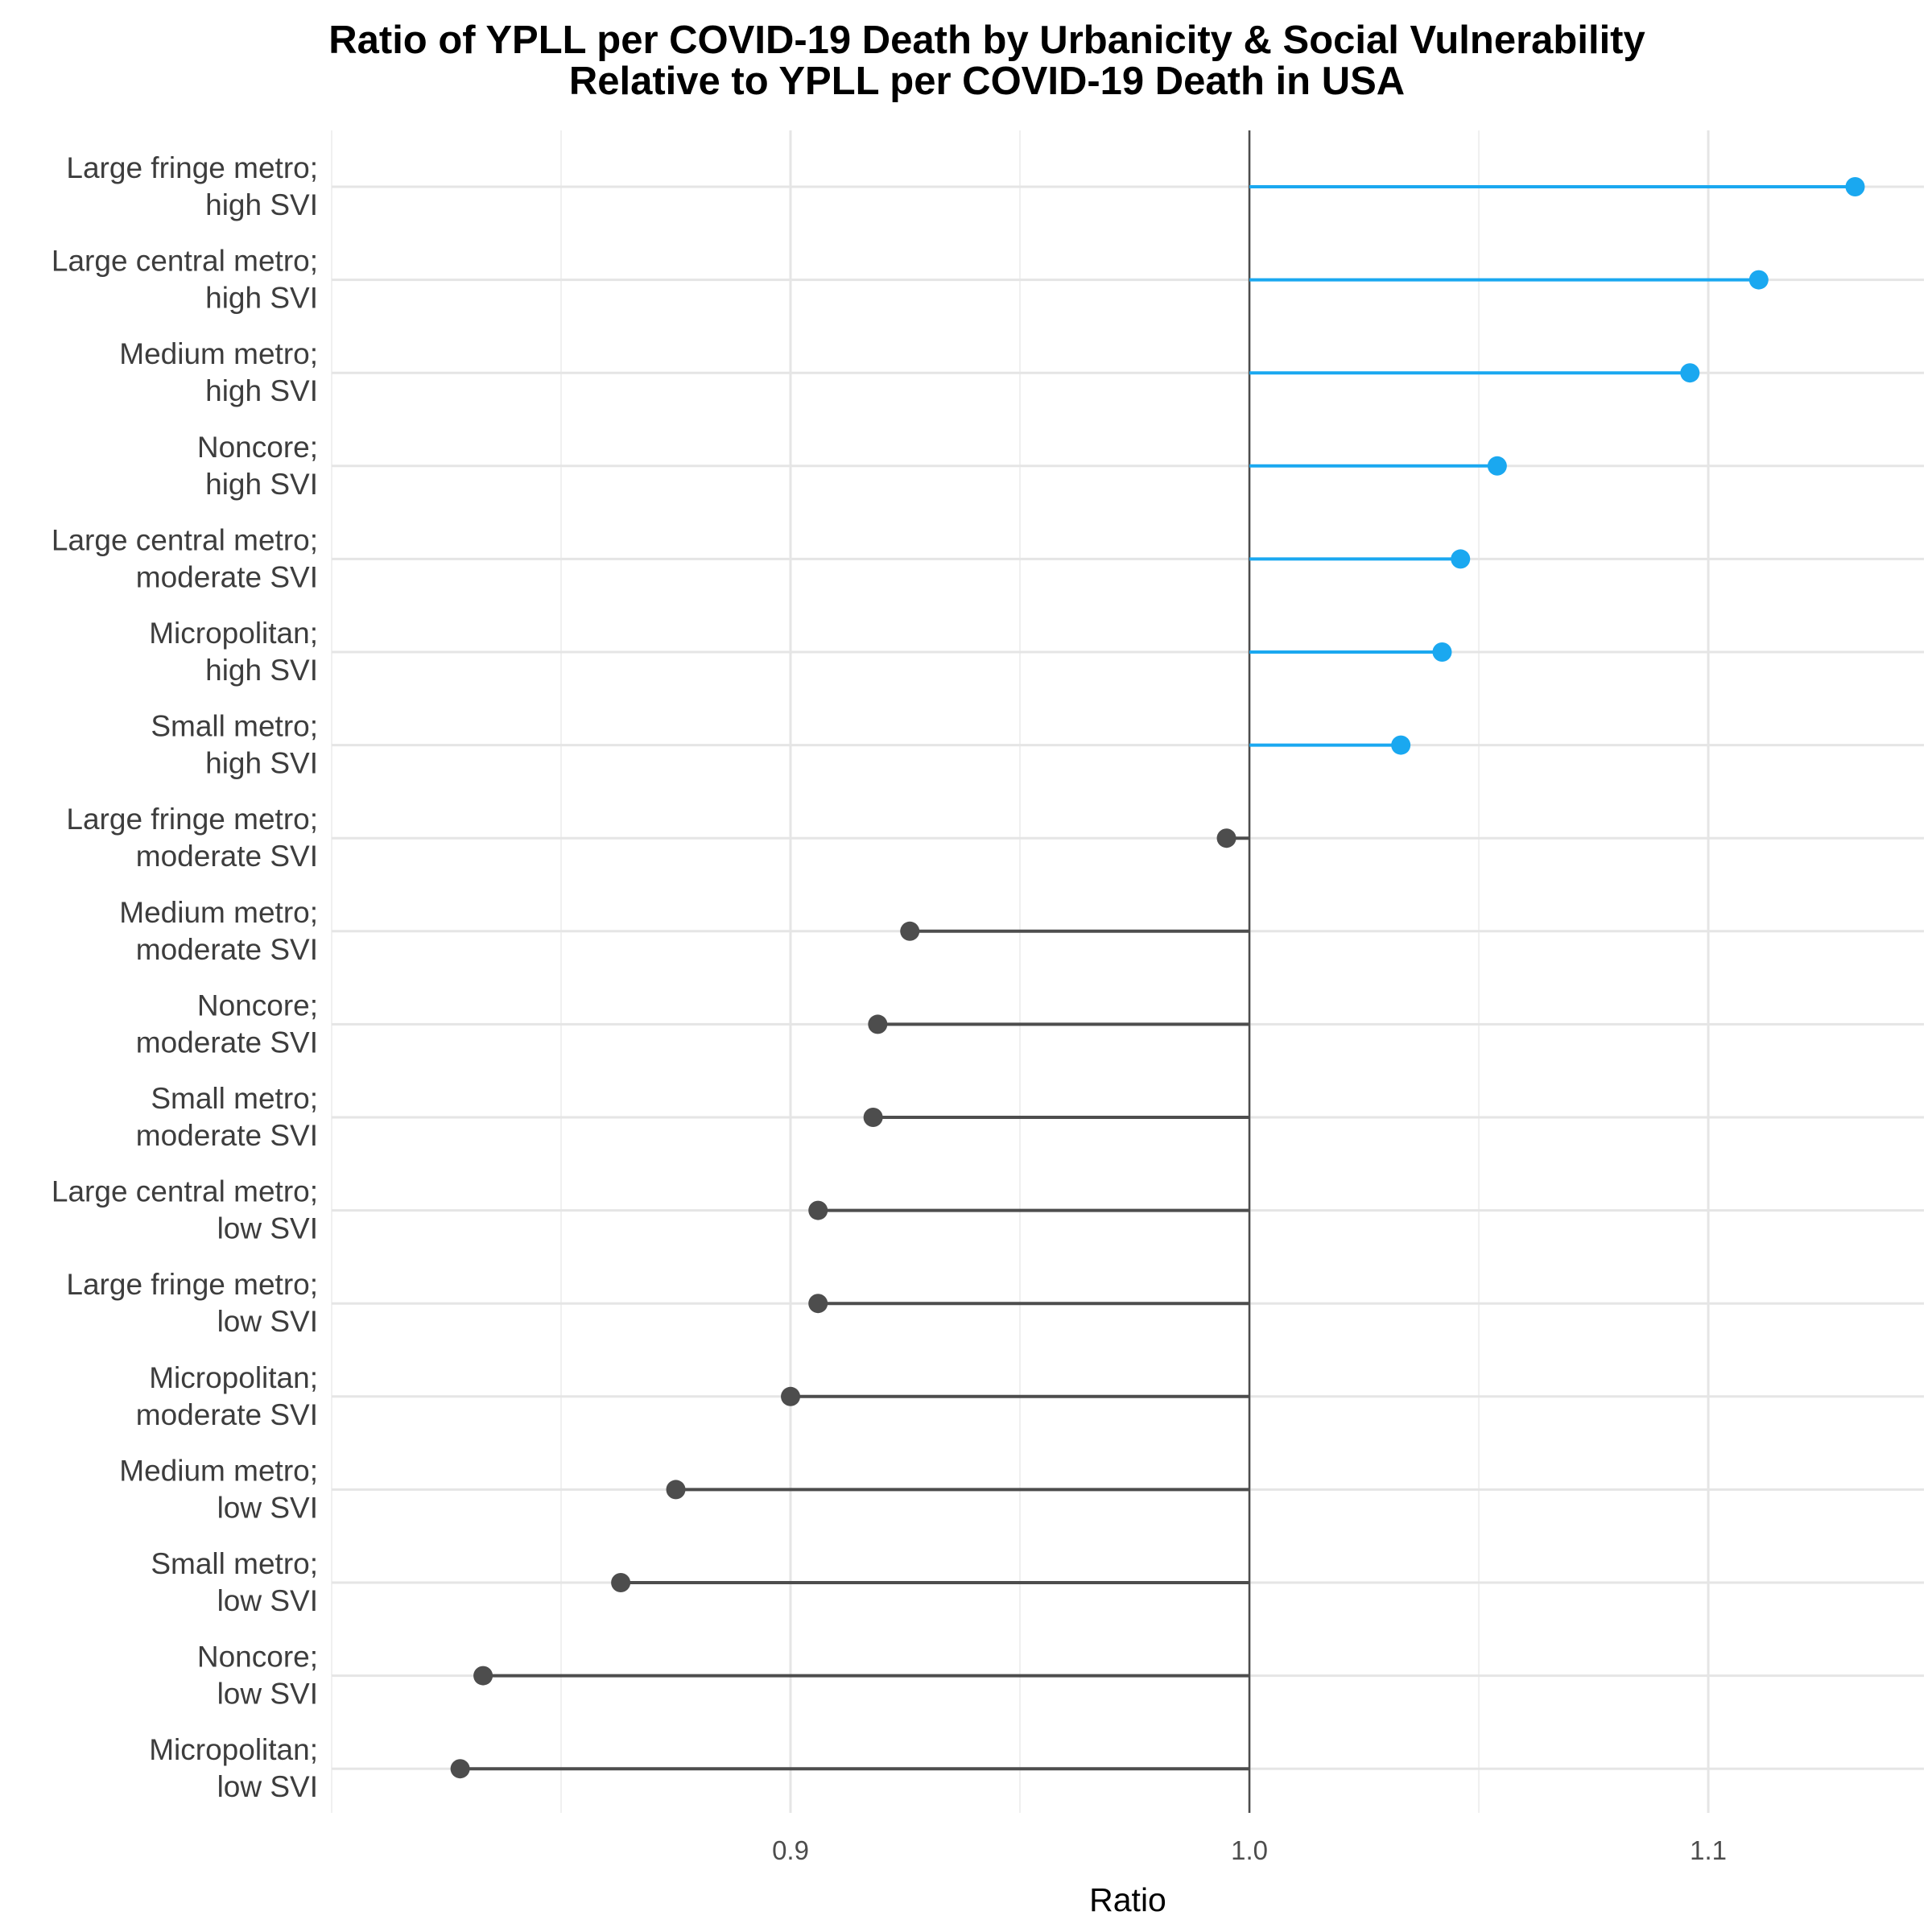  I want to click on x-axis-ticks: 0.9 1.0 1.1, so click(1249, 1850).